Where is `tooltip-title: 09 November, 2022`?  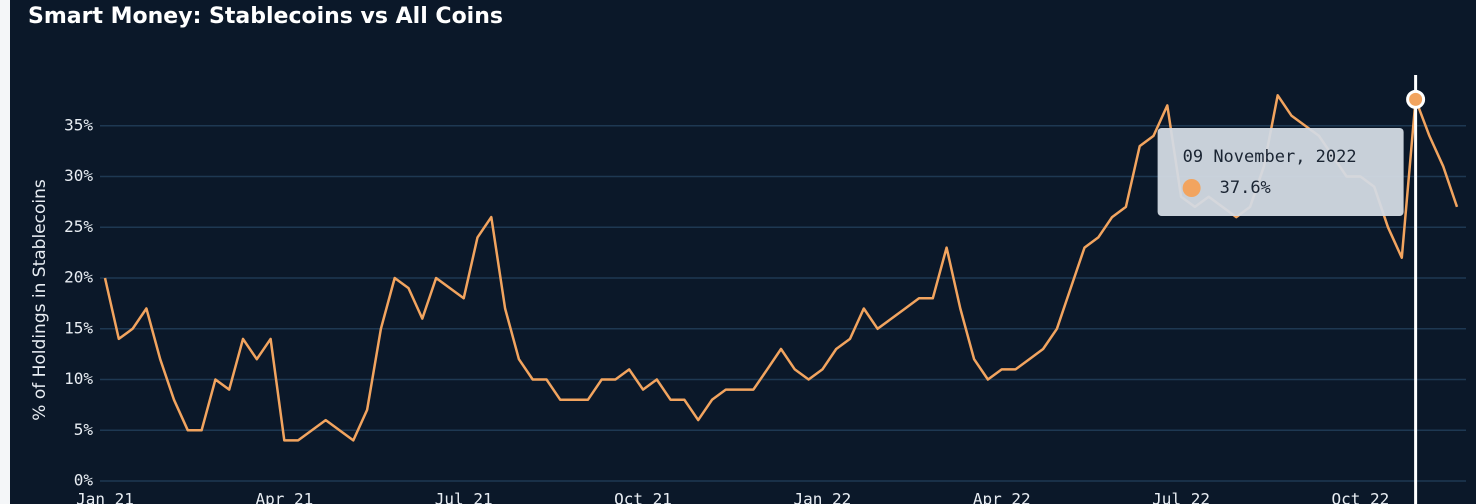
tooltip-title: 09 November, 2022 is located at coordinates (1270, 157).